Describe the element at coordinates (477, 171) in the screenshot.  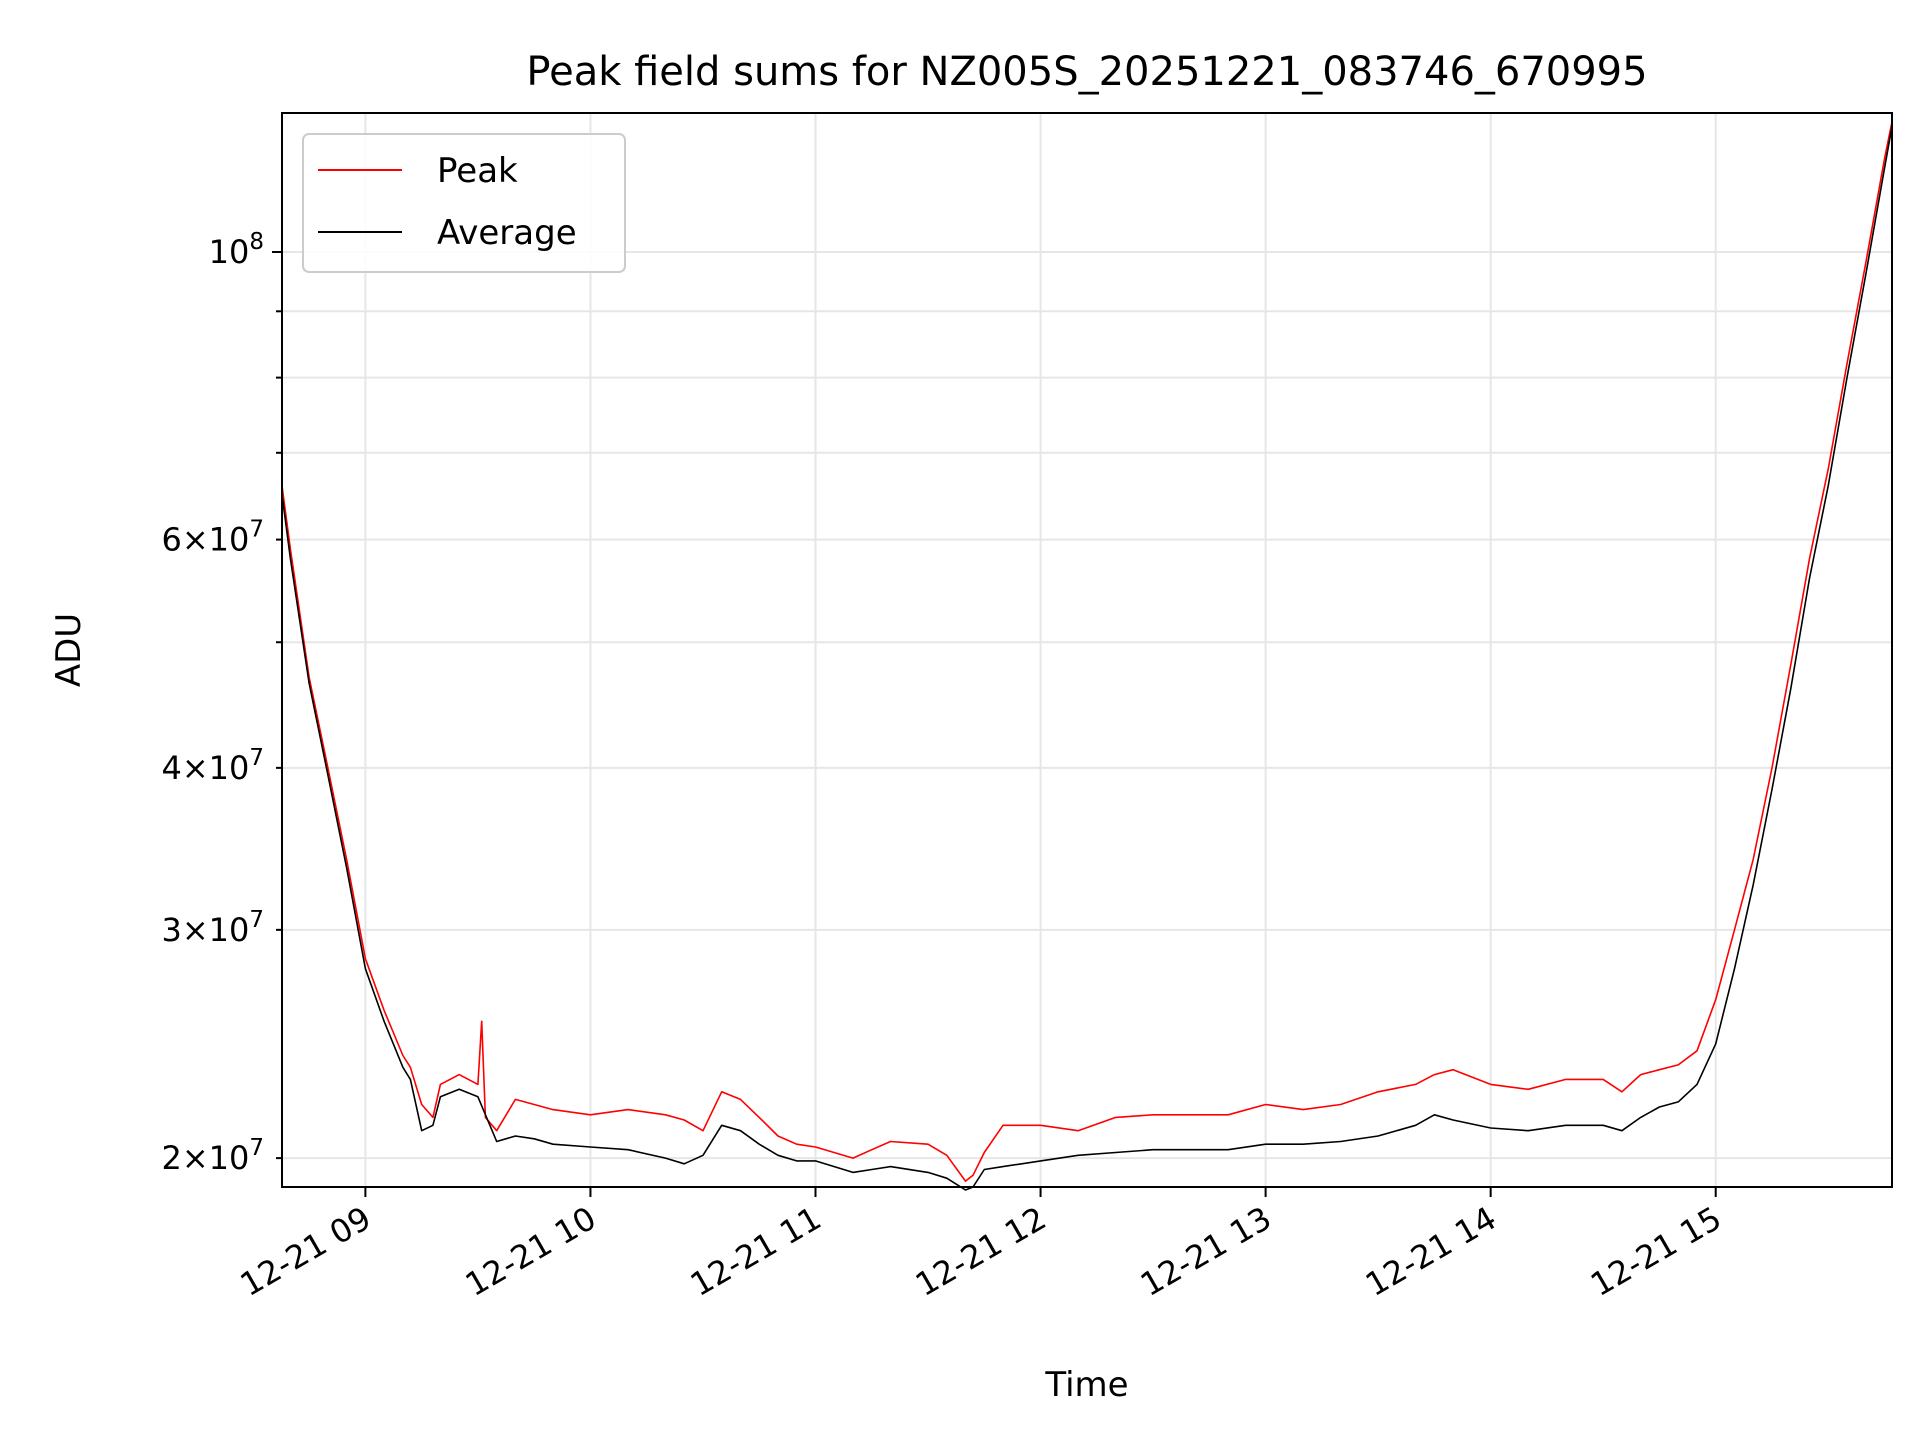
I see `legend-label-peak: Peak` at that location.